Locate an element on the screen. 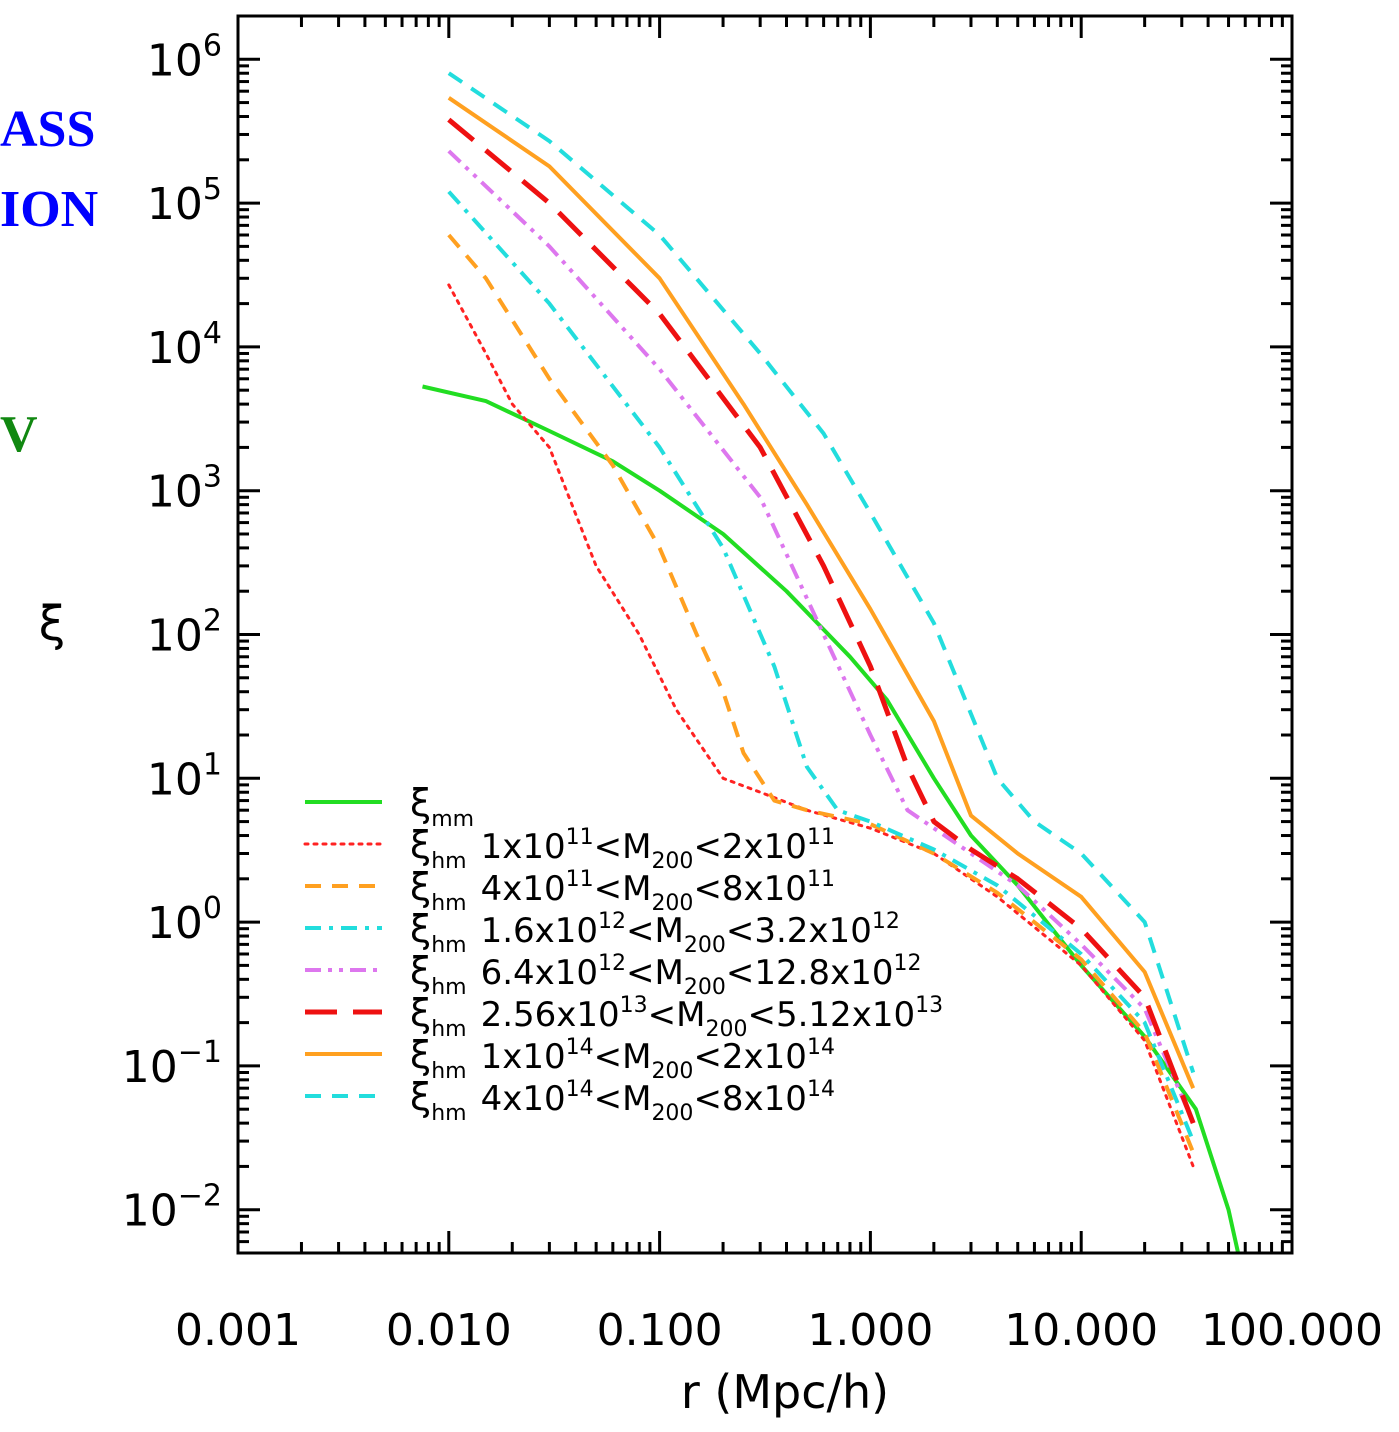 The image size is (1399, 1432). legend-label-1: ξmm is located at coordinates (442, 806).